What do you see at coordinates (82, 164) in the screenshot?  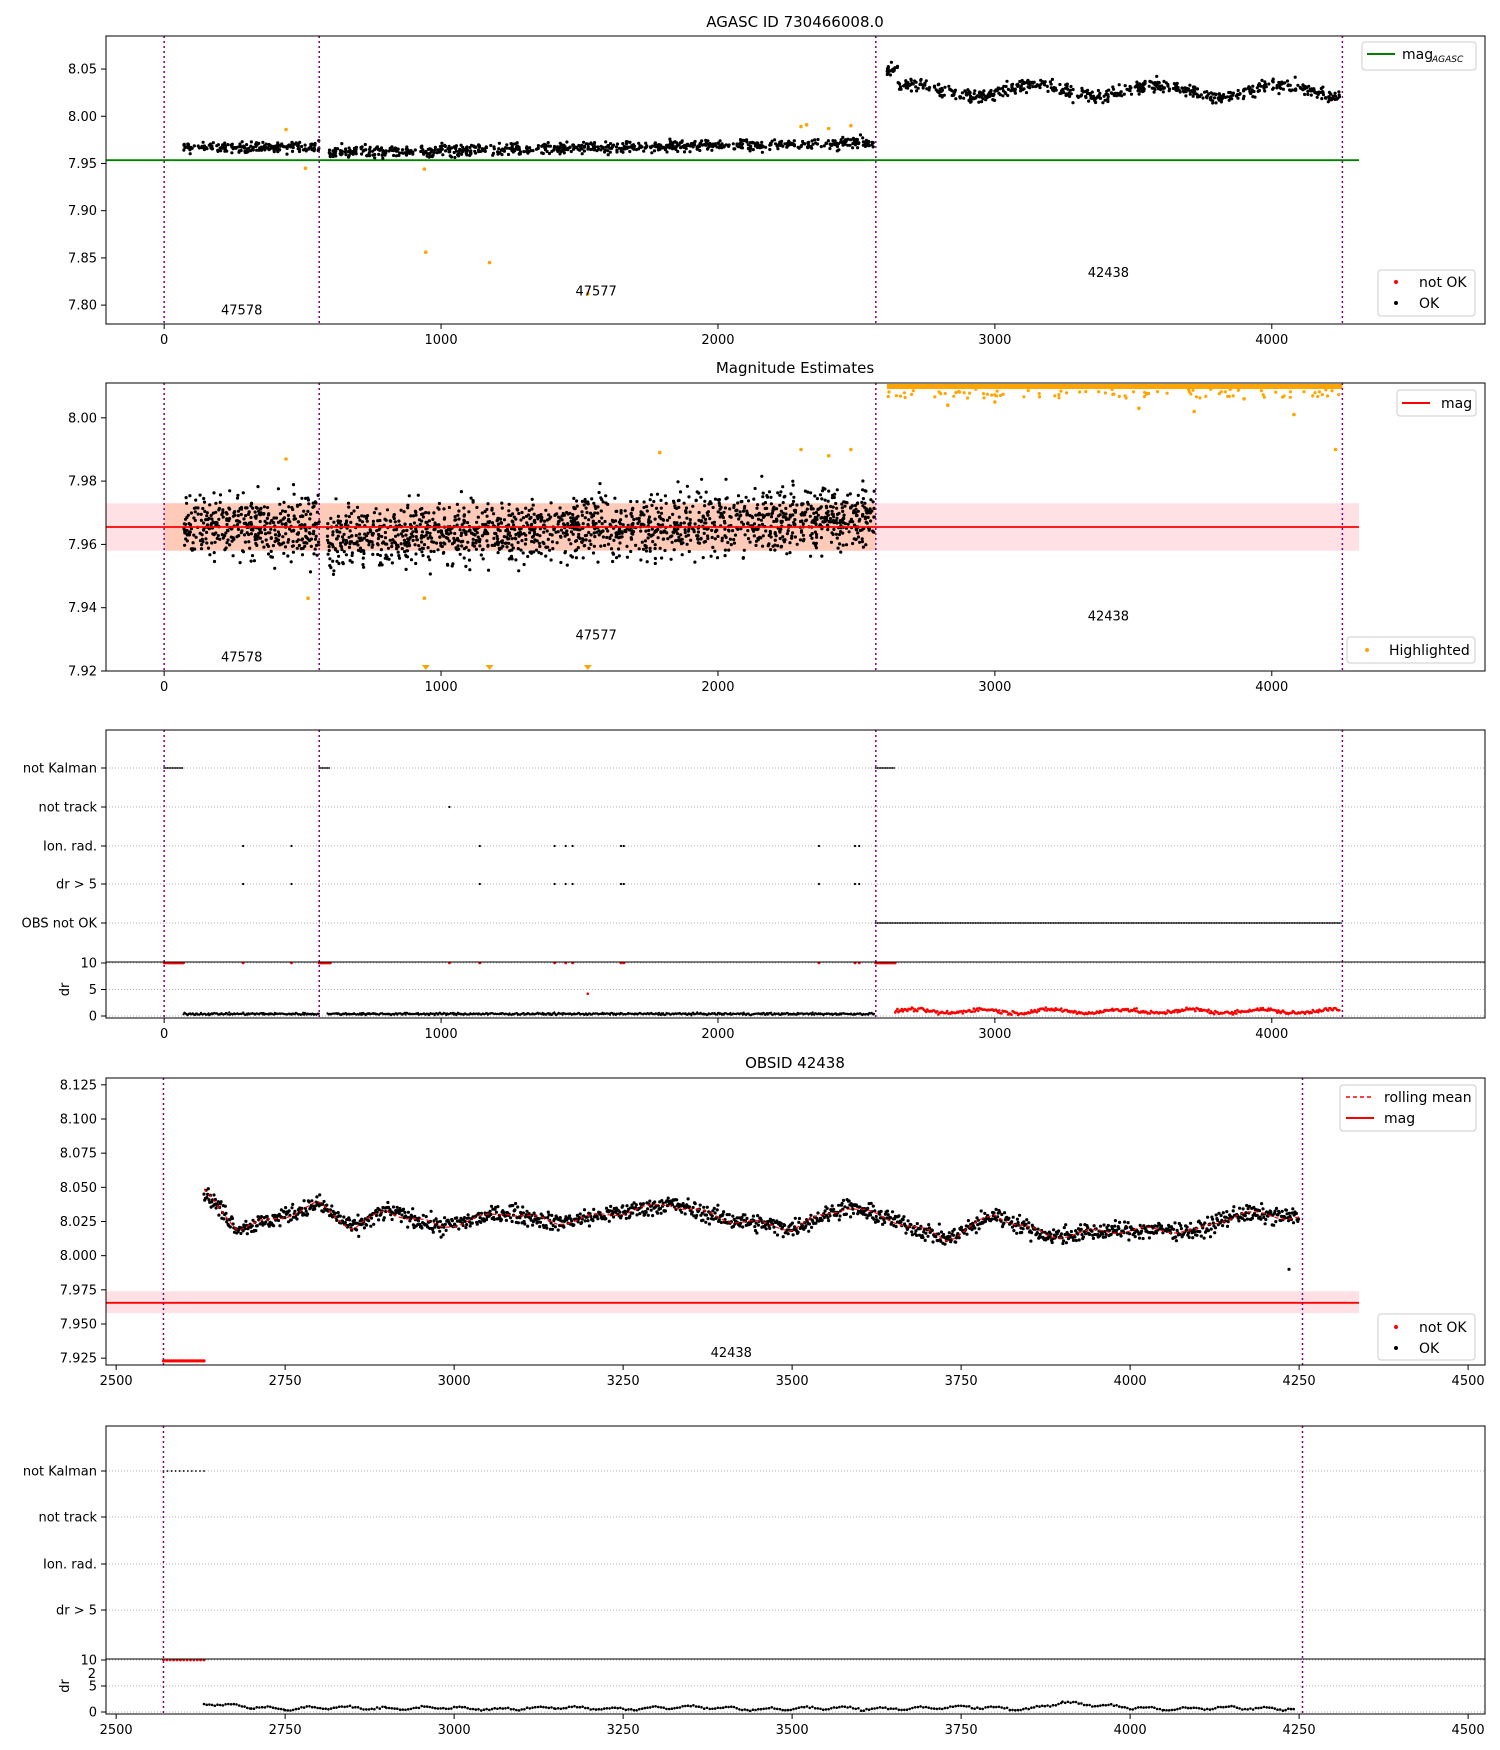 I see `y-tick-label: 7.95` at bounding box center [82, 164].